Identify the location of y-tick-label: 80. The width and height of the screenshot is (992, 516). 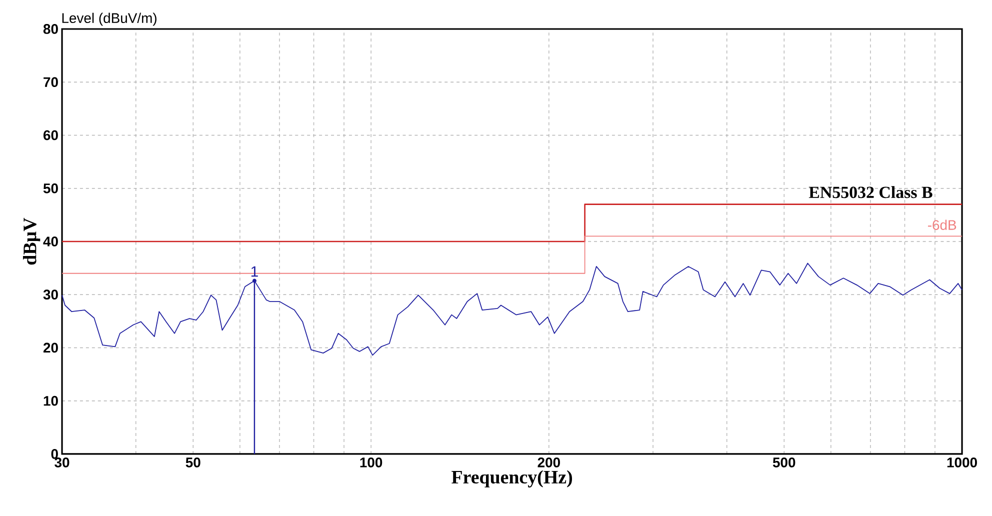
(50, 29).